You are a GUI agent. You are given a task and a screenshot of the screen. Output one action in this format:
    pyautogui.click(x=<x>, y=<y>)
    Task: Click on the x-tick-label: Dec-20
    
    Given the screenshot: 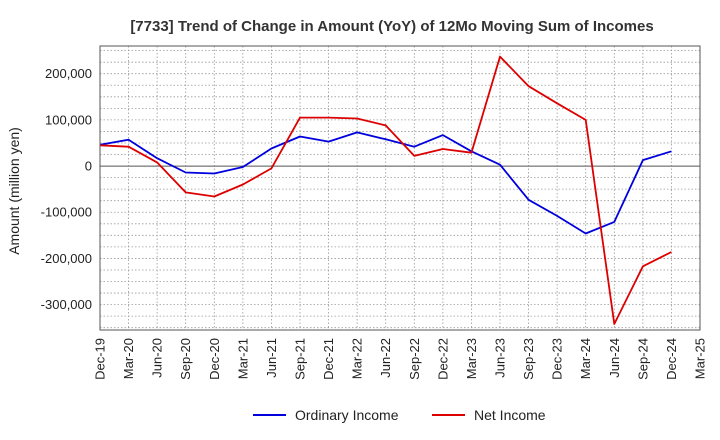 What is the action you would take?
    pyautogui.click(x=214, y=359)
    